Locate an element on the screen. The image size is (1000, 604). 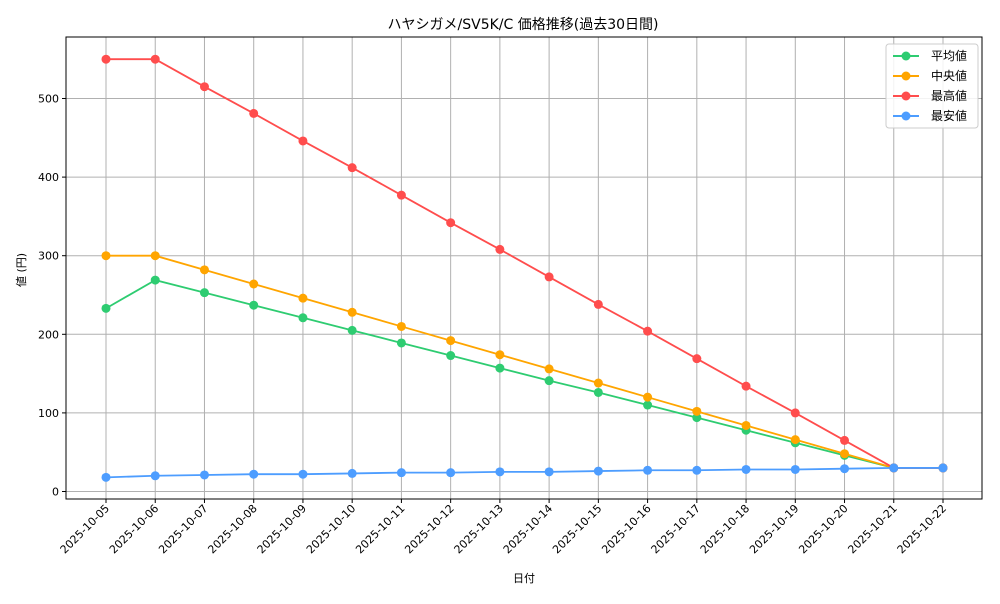
legend-item: 平均値 is located at coordinates (930, 55).